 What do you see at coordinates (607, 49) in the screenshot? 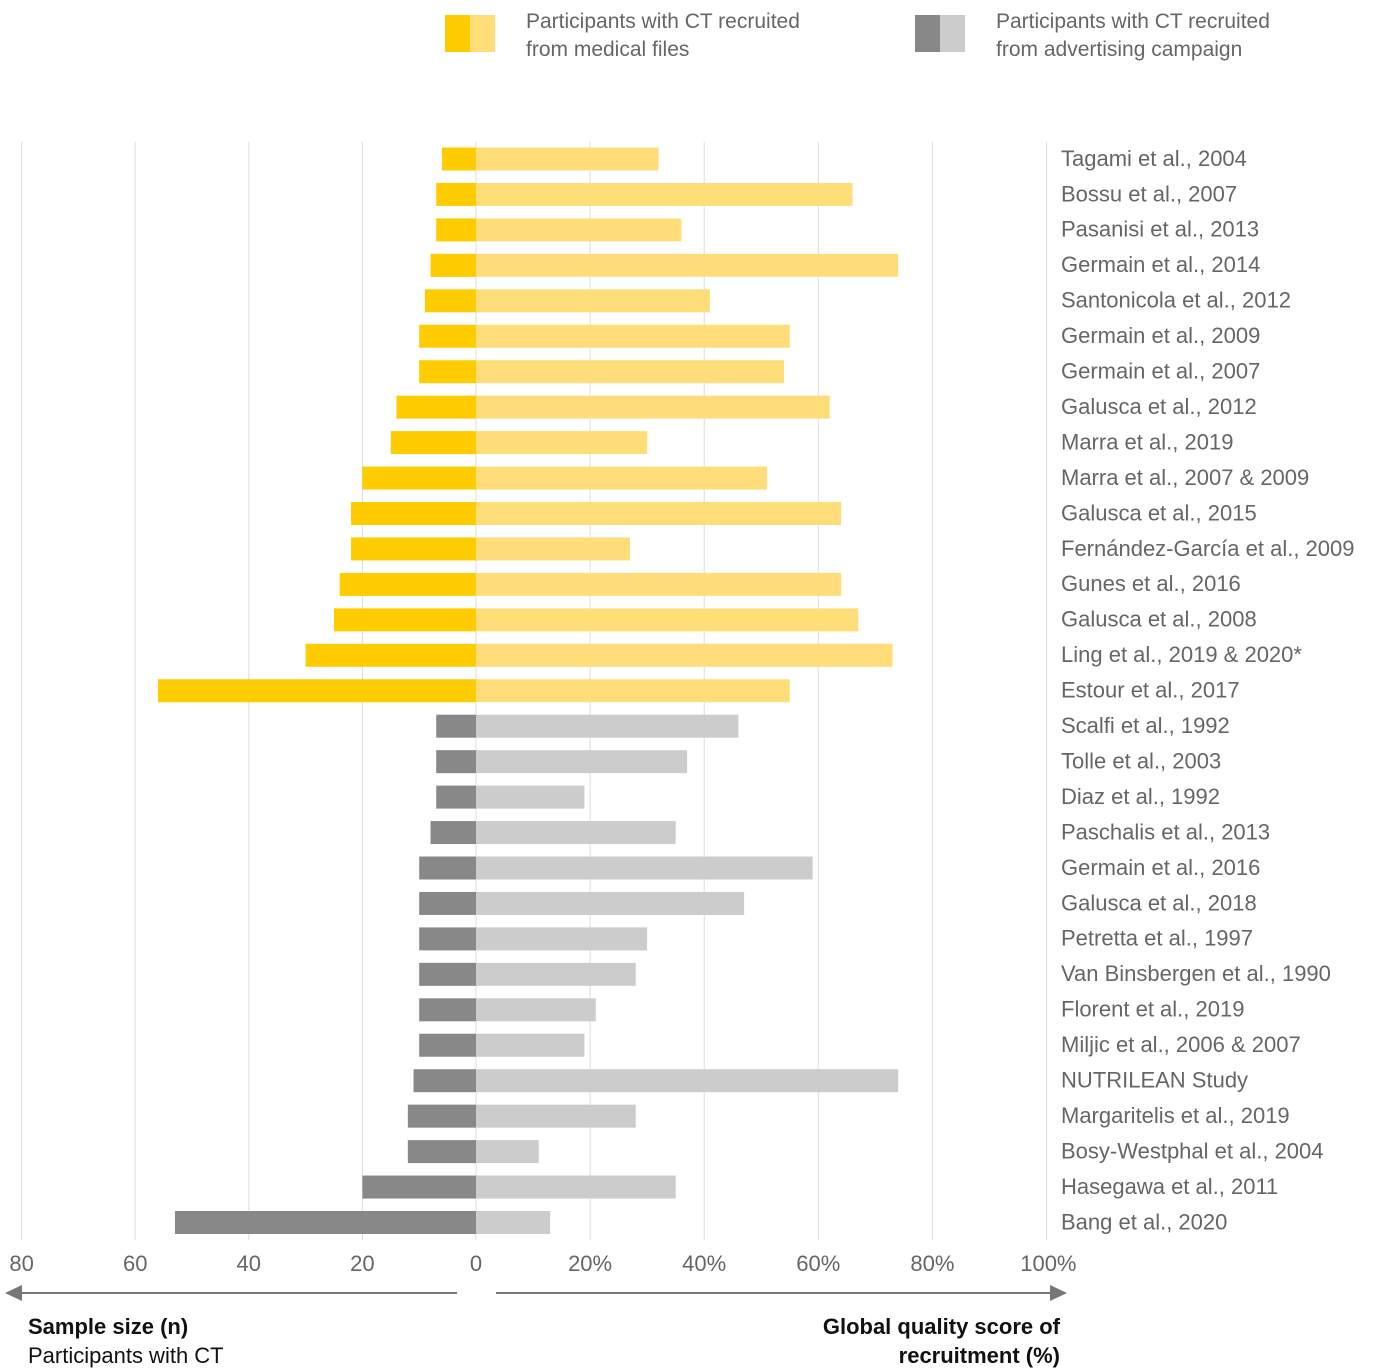
I see `legend-label-medical-line2: from medical files` at bounding box center [607, 49].